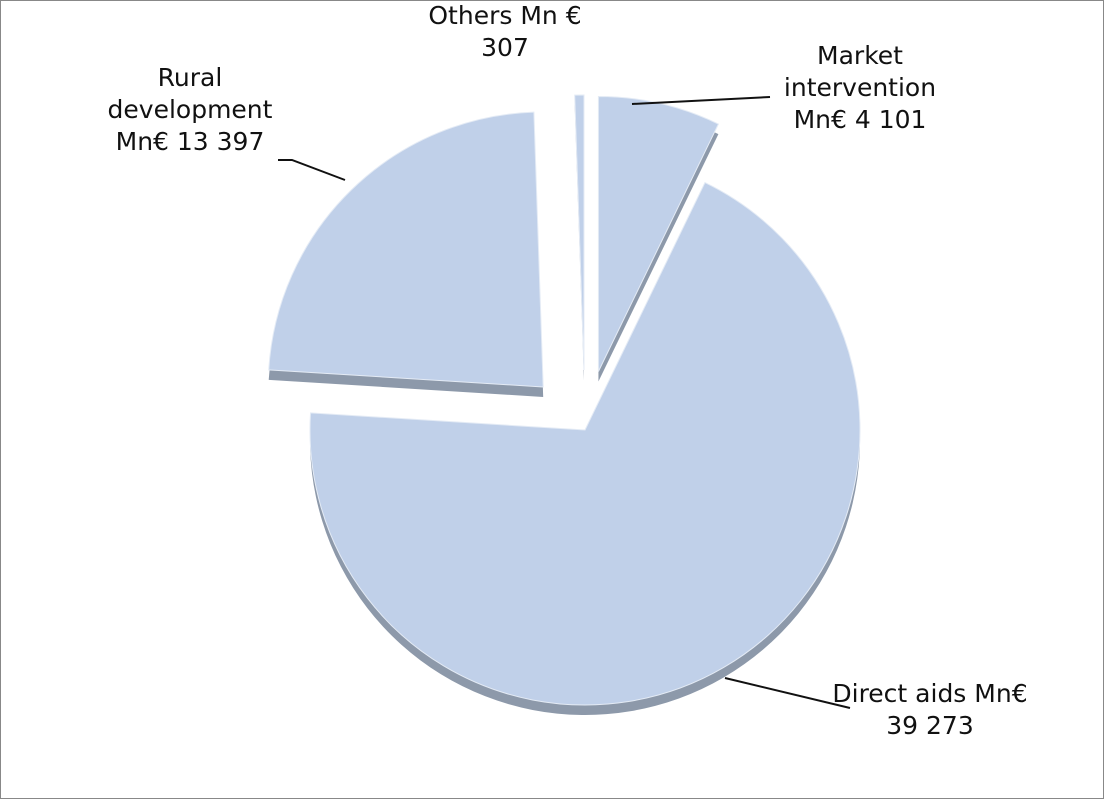  What do you see at coordinates (899, 693) in the screenshot?
I see `category-label: Direct aids` at bounding box center [899, 693].